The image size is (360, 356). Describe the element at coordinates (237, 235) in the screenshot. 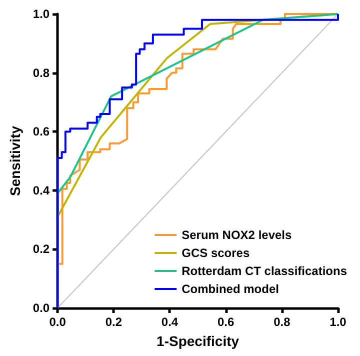

I see `legend-label: Serum NOX2 levels` at that location.